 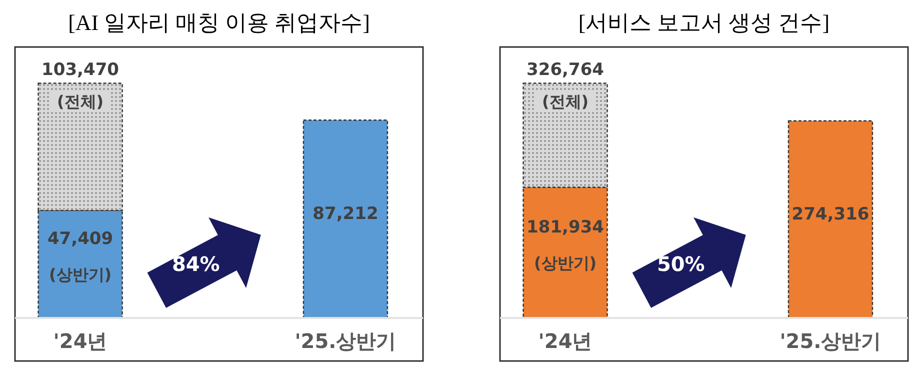 What do you see at coordinates (345, 214) in the screenshot?
I see `data-label: 87,212` at bounding box center [345, 214].